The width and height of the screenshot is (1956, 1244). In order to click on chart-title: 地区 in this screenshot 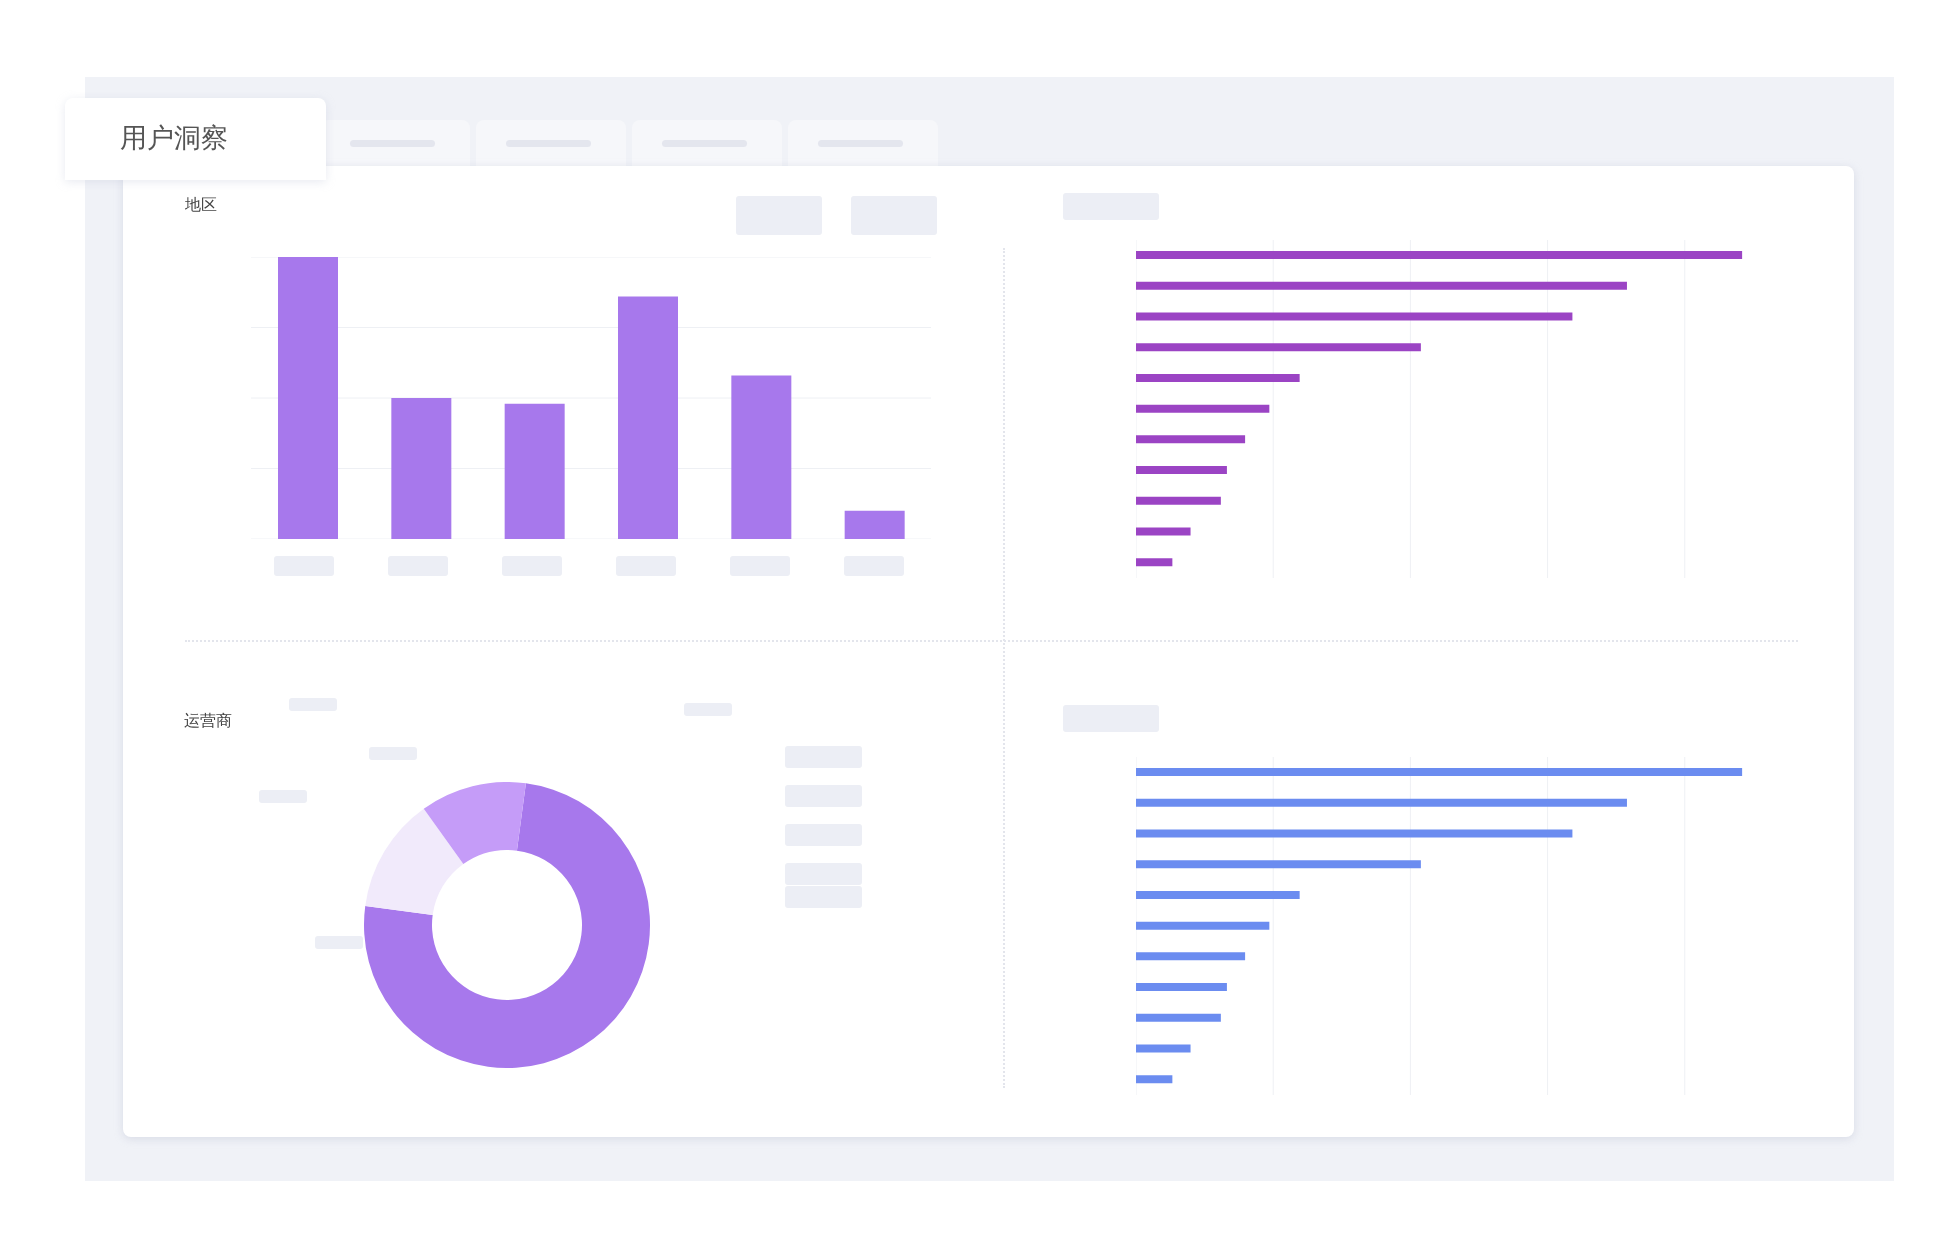, I will do `click(201, 205)`.